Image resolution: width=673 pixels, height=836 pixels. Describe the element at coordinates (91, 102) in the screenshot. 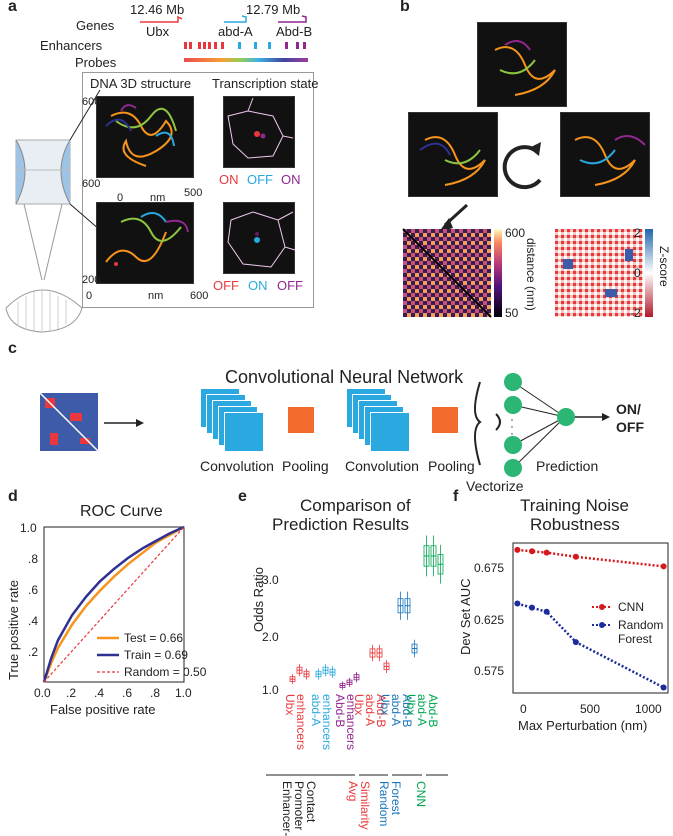

I see `cube1-y-tick: 600` at that location.